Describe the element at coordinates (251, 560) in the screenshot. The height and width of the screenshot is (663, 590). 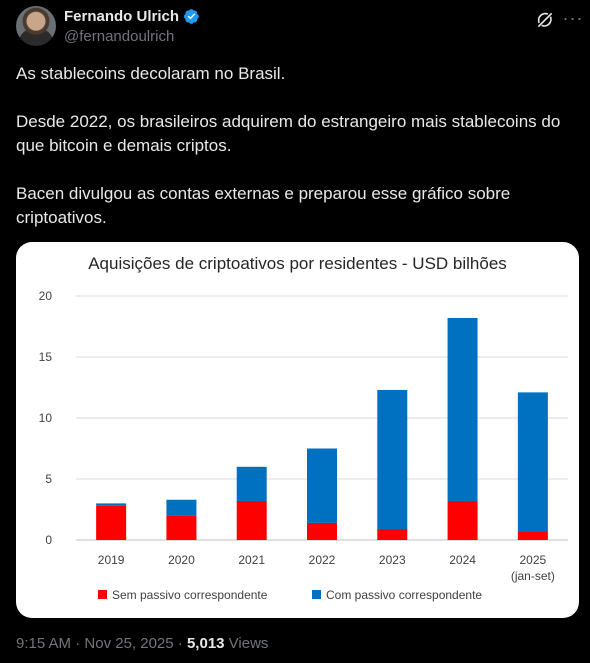
I see `x-tick-label: 2021` at that location.